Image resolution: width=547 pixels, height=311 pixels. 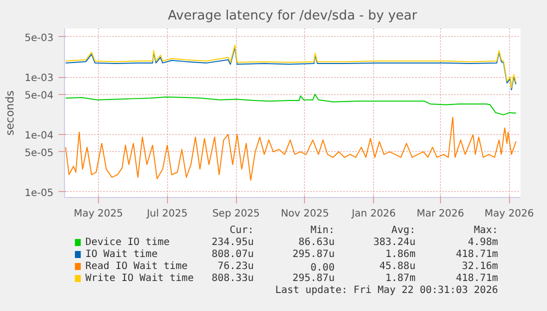 I want to click on line-series, so click(x=290, y=105).